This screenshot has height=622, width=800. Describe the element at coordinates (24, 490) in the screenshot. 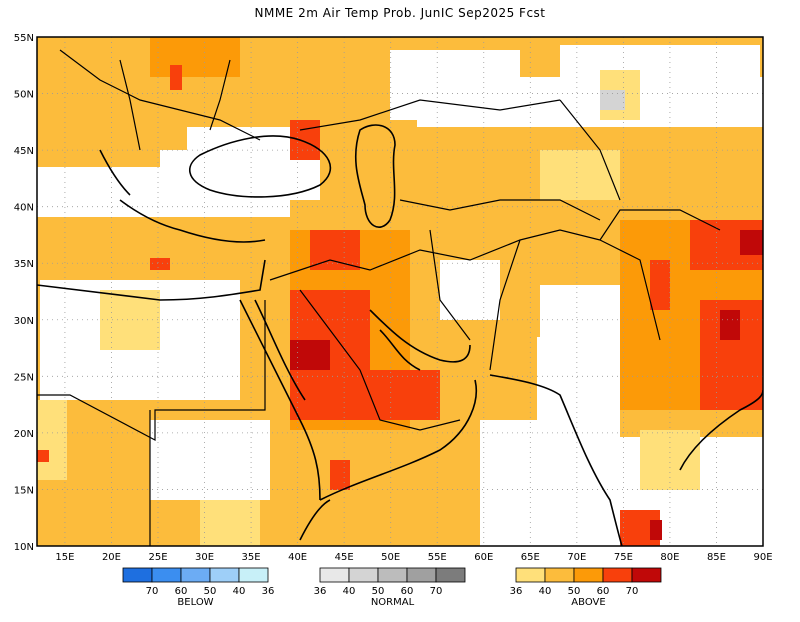

I see `lat-label: 15N` at that location.